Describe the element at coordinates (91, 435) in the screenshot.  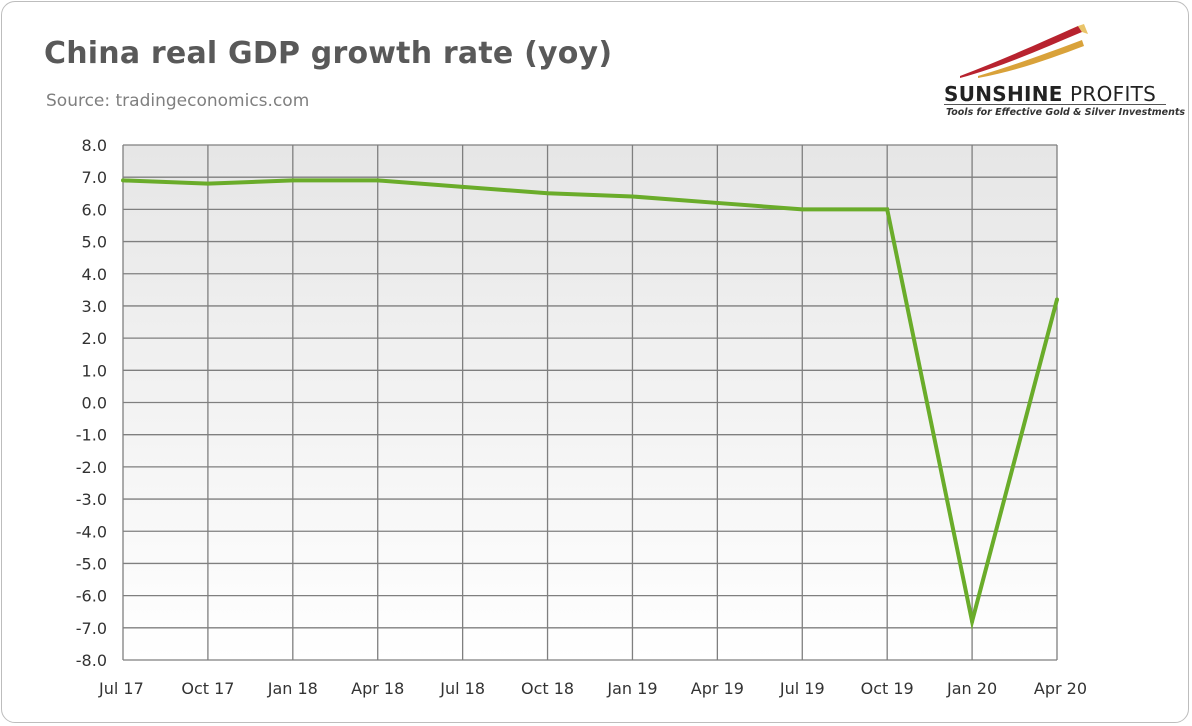
I see `y-tick-label: -1.0` at that location.